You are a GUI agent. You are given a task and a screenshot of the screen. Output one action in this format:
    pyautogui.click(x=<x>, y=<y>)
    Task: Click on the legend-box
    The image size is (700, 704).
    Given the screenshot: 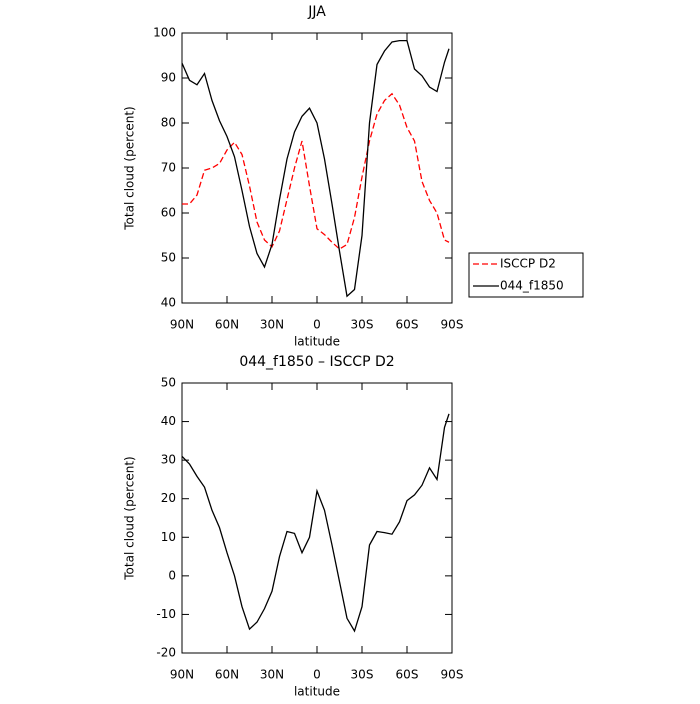 What is the action you would take?
    pyautogui.click(x=526, y=275)
    